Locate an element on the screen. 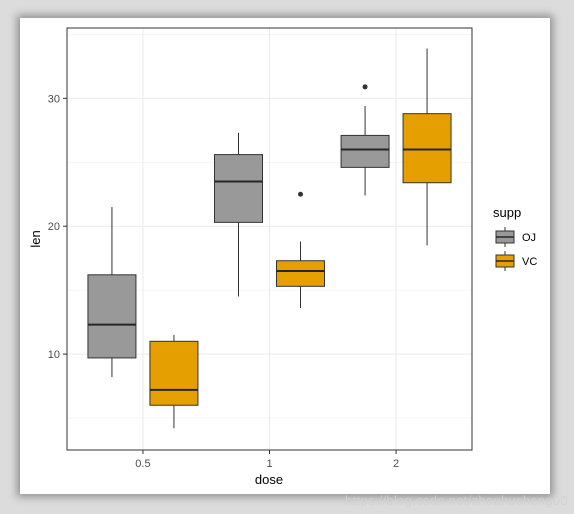 The height and width of the screenshot is (514, 574). x-tick-label: 1 is located at coordinates (269, 464).